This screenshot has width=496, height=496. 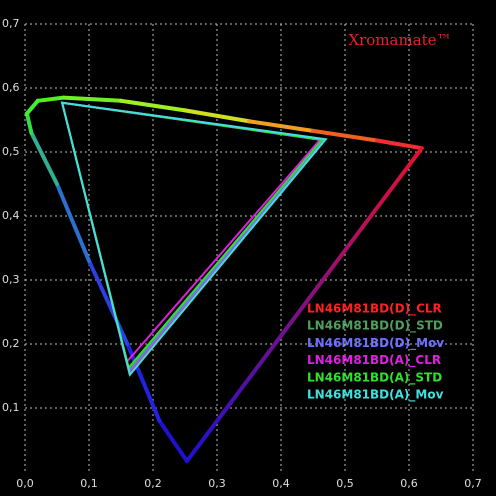 I want to click on y-tick-label: 0,1, so click(x=11, y=407).